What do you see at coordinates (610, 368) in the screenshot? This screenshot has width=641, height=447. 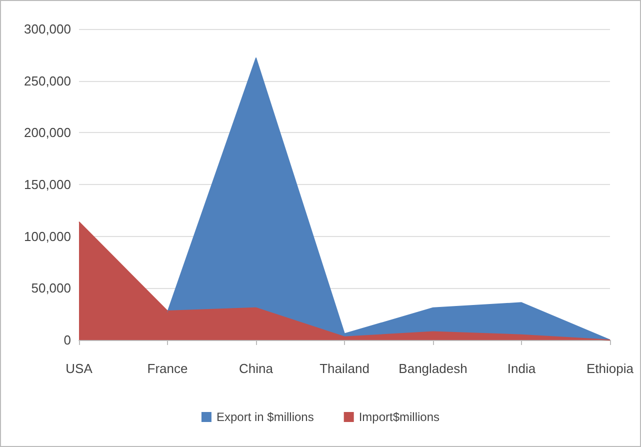 I see `x-tick-label: Ethiopia` at bounding box center [610, 368].